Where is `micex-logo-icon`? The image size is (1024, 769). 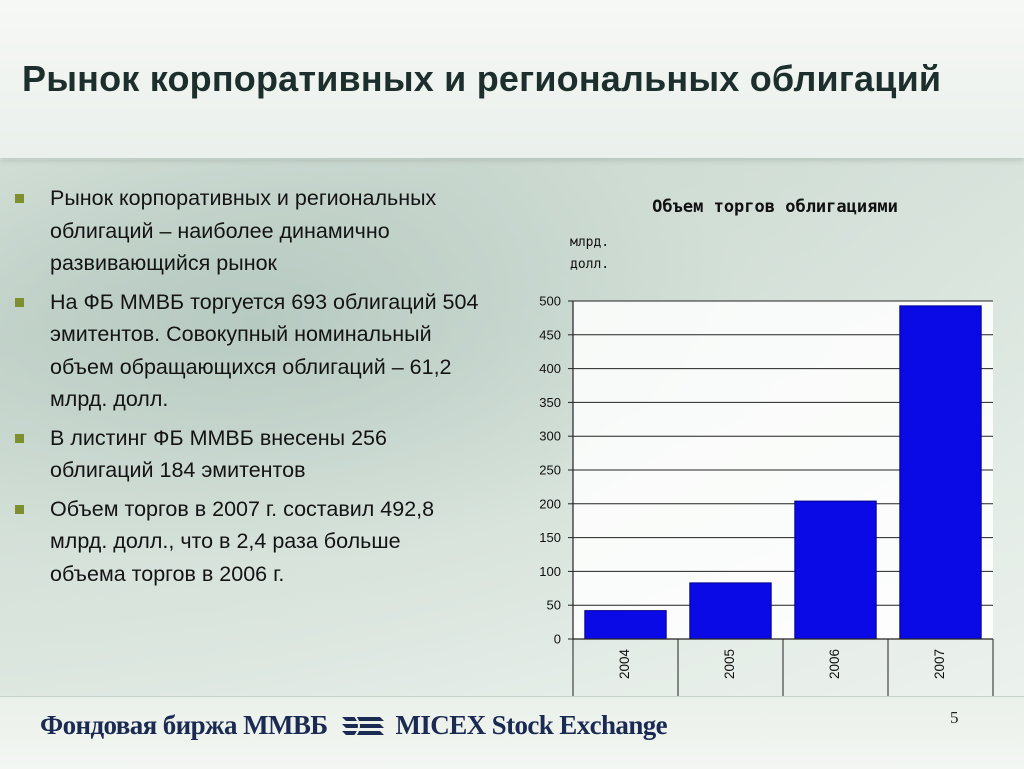
micex-logo-icon is located at coordinates (362, 725).